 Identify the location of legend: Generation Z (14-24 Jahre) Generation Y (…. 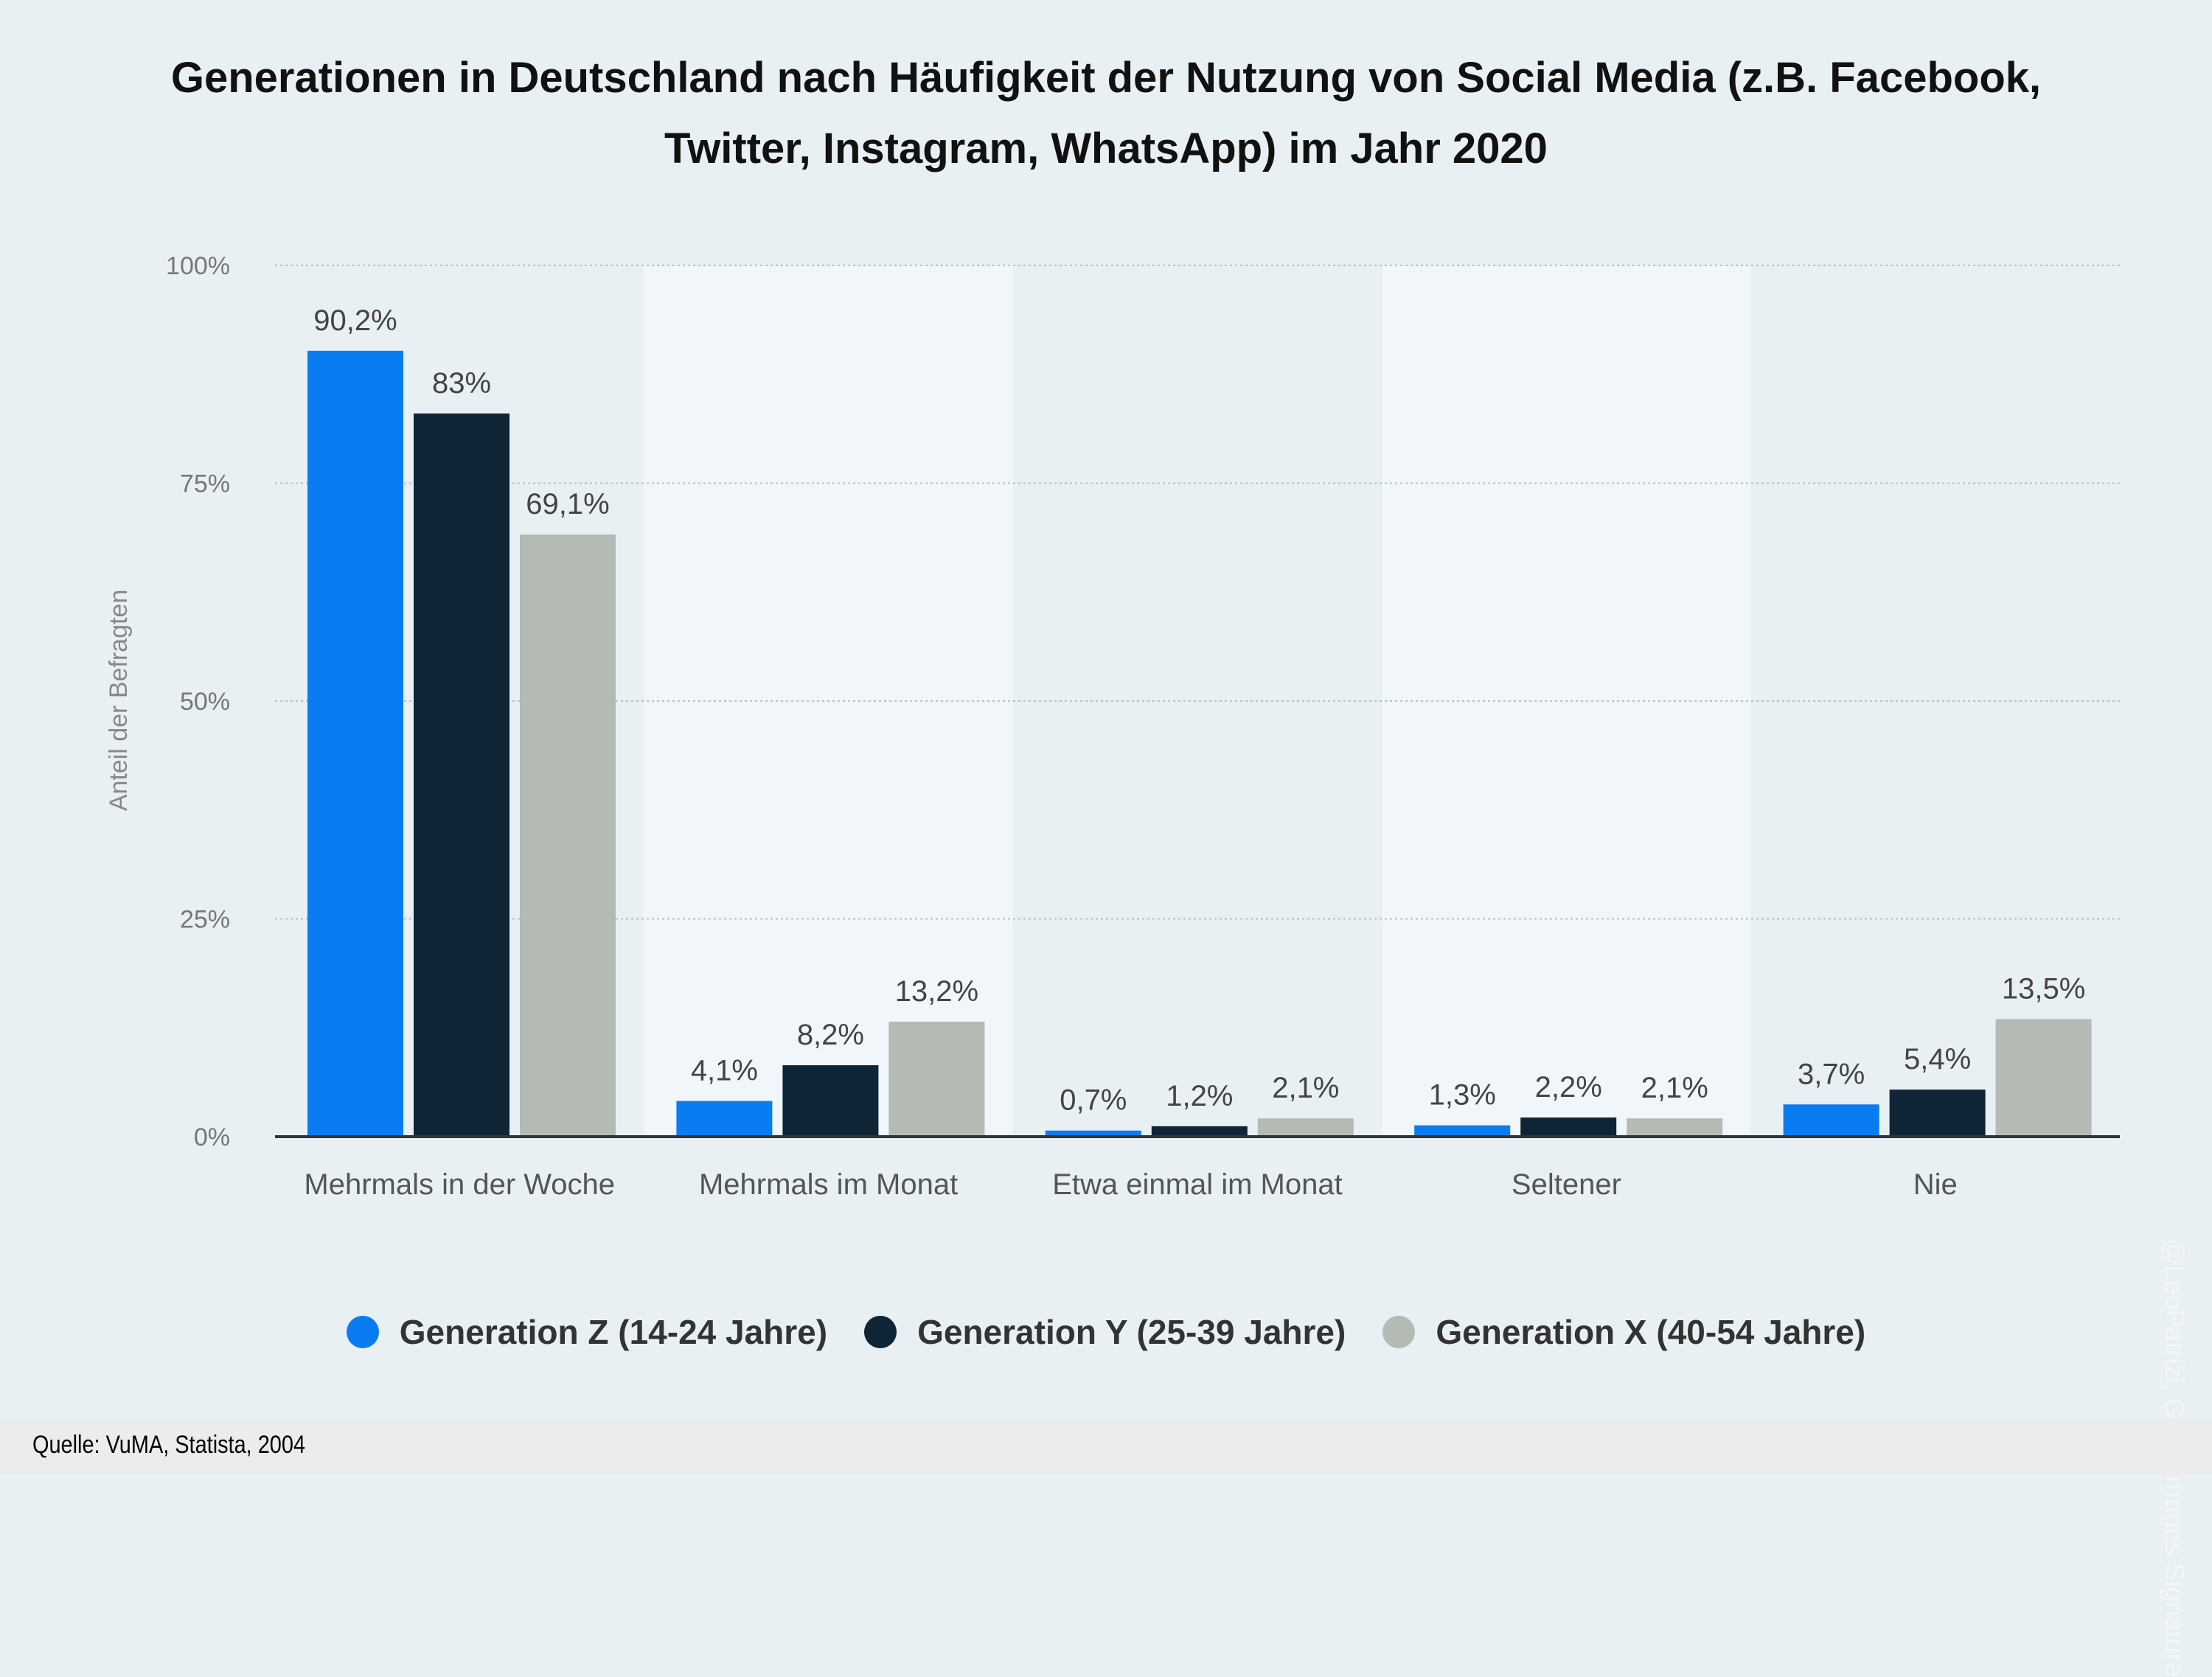
(1106, 1332).